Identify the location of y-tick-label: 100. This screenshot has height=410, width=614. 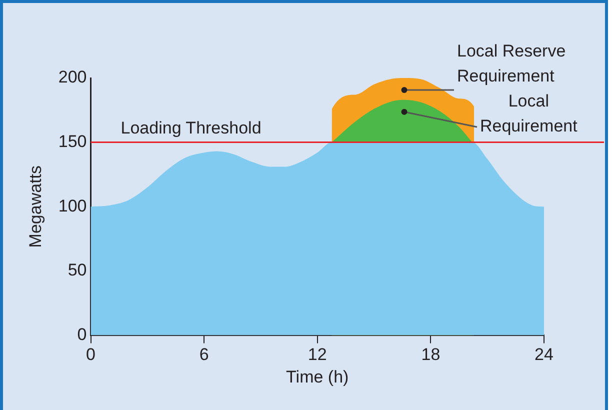
(72, 206).